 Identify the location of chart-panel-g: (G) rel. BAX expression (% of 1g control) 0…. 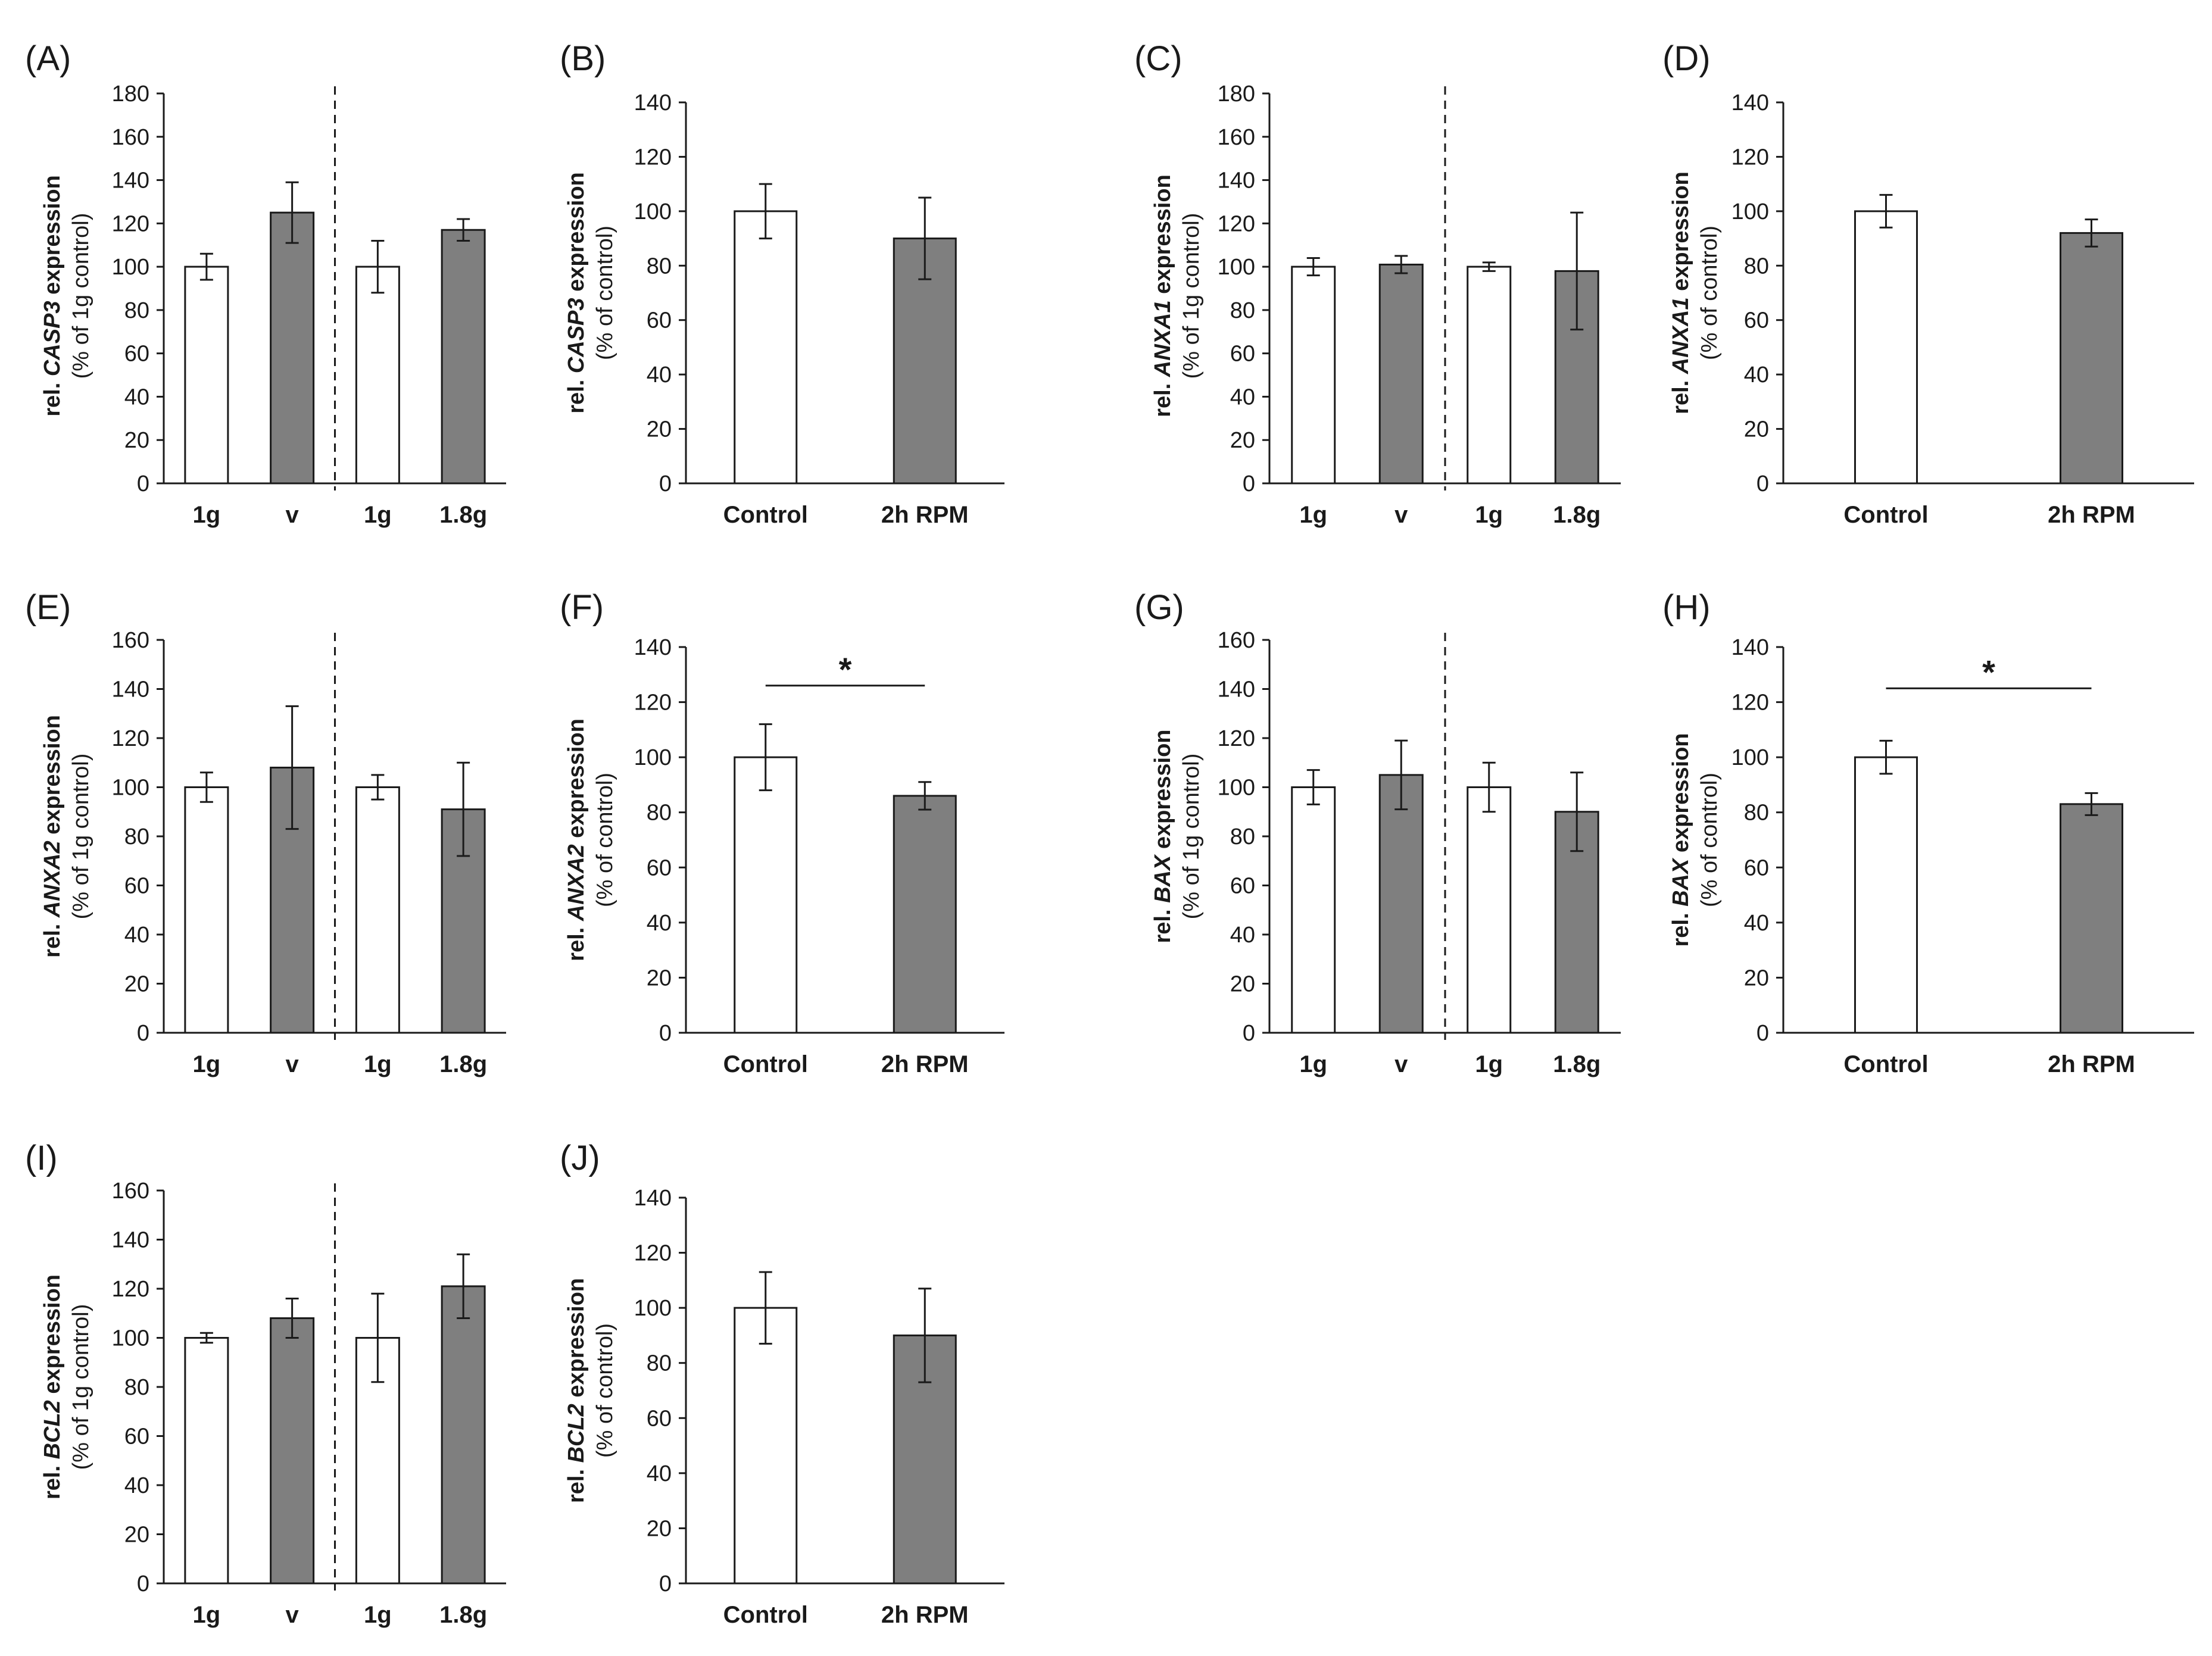
(1377, 832).